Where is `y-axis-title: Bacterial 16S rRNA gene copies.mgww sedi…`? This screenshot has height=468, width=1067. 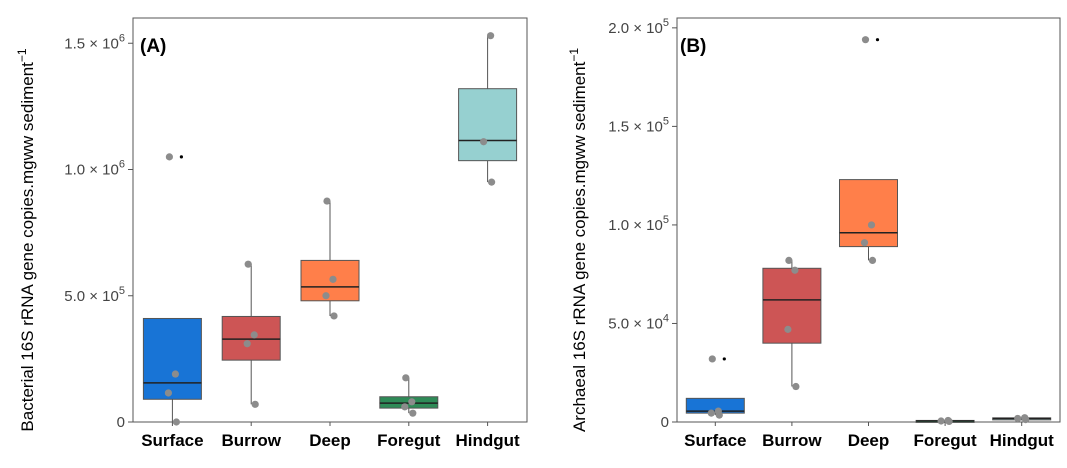 y-axis-title: Bacterial 16S rRNA gene copies.mgww sedi… is located at coordinates (26, 239).